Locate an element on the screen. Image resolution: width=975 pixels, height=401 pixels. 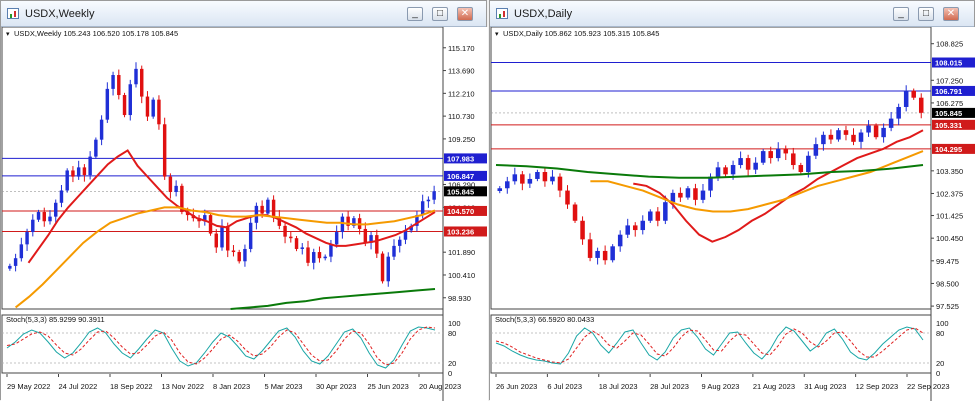
stochastic-signal-line is located at coordinates (221, 346).